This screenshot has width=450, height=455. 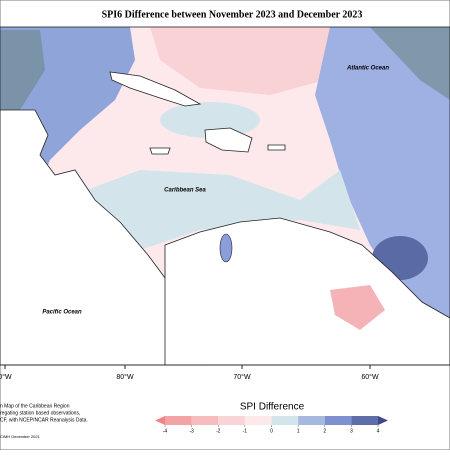 What do you see at coordinates (378, 431) in the screenshot?
I see `colorbar-tick-label: 4` at bounding box center [378, 431].